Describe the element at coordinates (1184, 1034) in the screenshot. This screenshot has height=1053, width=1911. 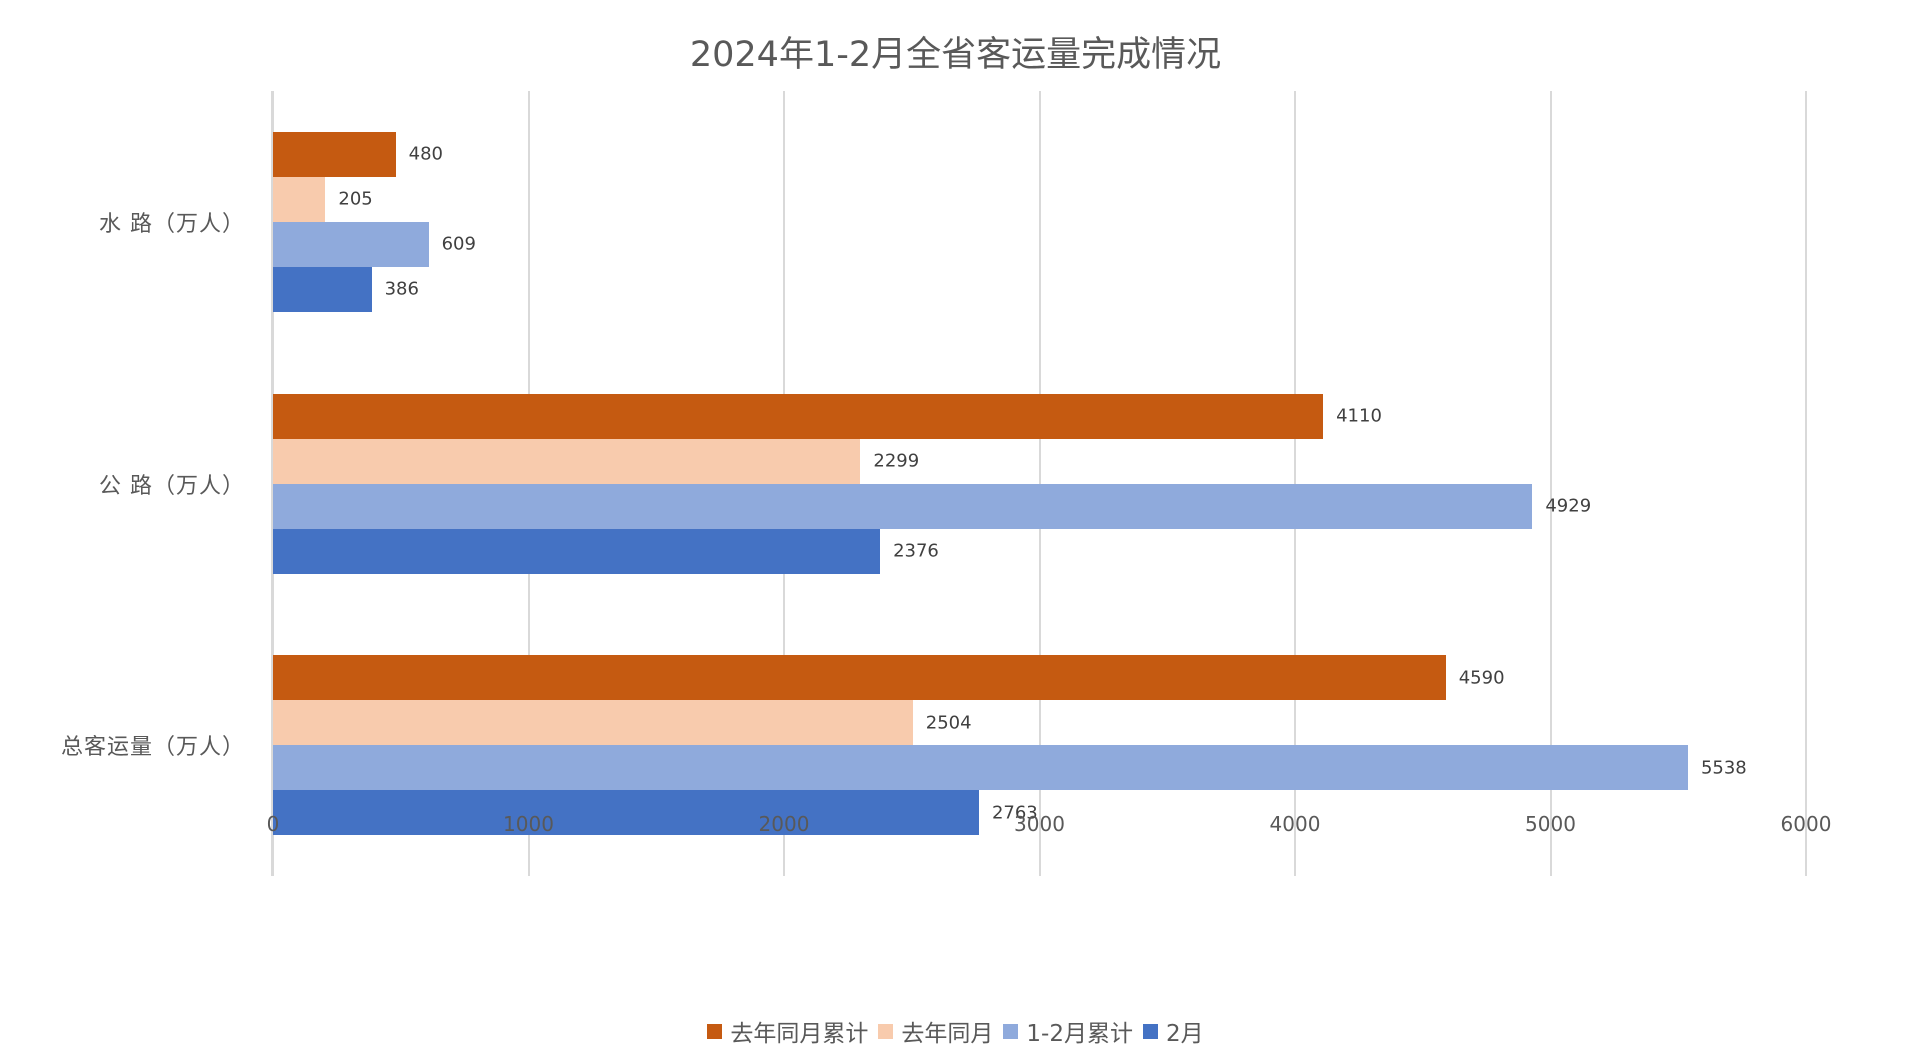
I see `legend-label: 2月` at that location.